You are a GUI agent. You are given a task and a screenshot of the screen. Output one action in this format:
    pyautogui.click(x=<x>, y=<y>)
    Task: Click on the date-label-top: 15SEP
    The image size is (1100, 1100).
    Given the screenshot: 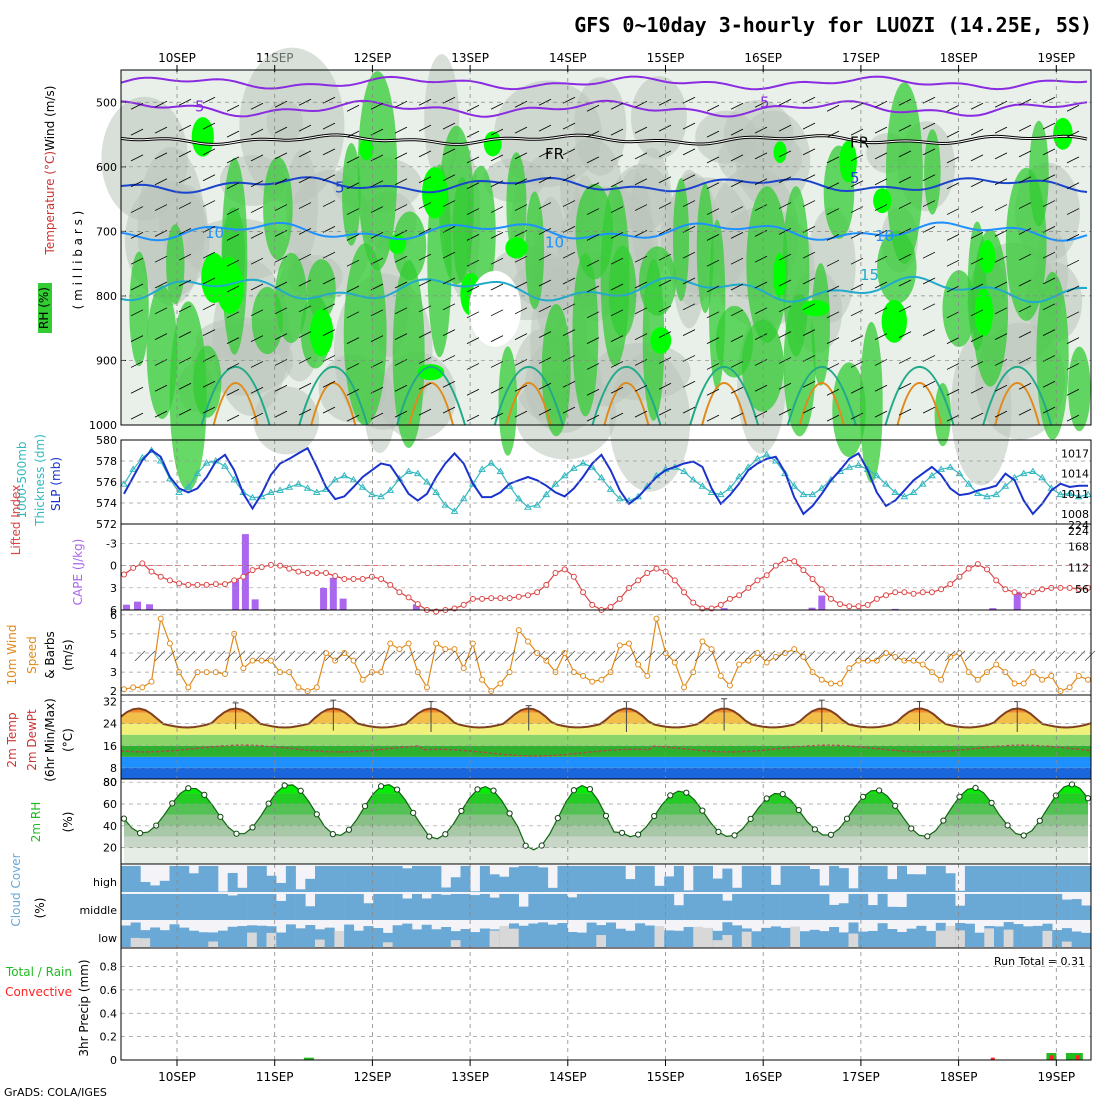 What is the action you would take?
    pyautogui.click(x=666, y=58)
    